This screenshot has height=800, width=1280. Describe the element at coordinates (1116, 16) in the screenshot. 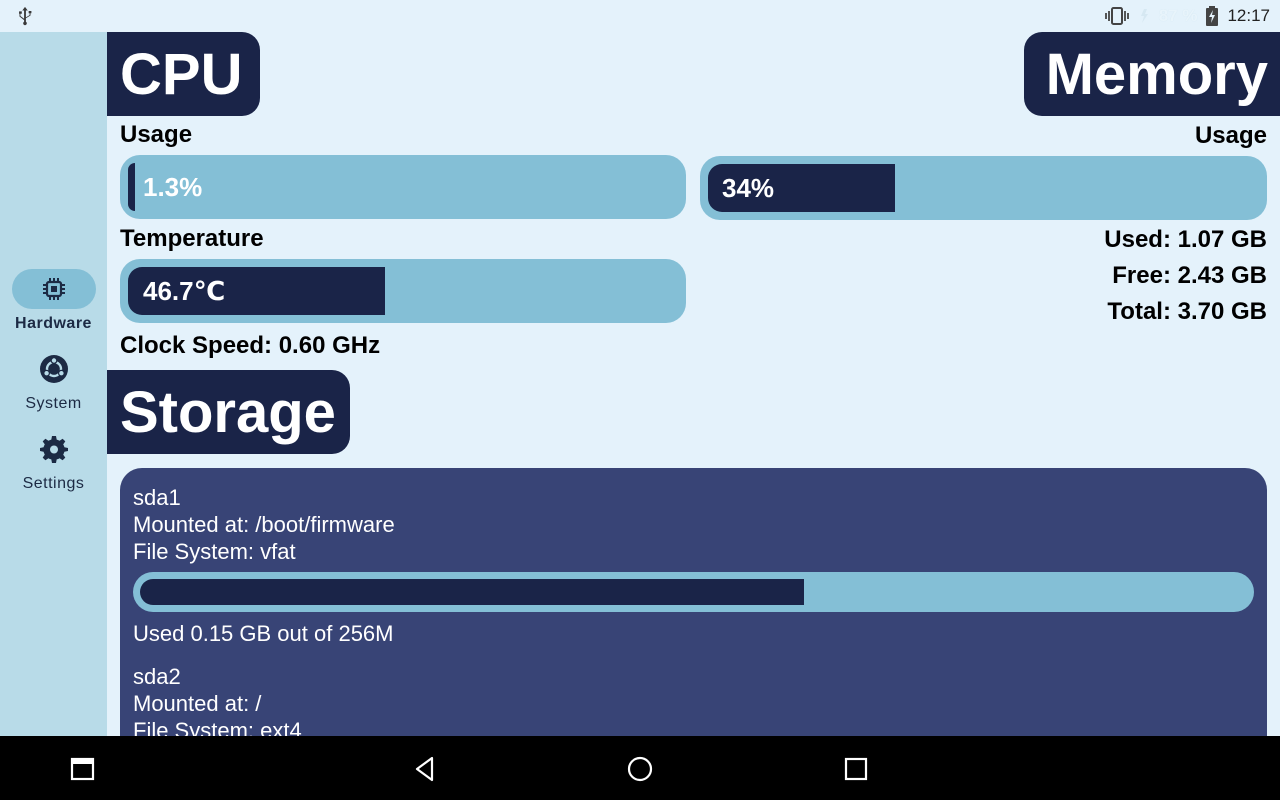

I see `vibrate-icon` at that location.